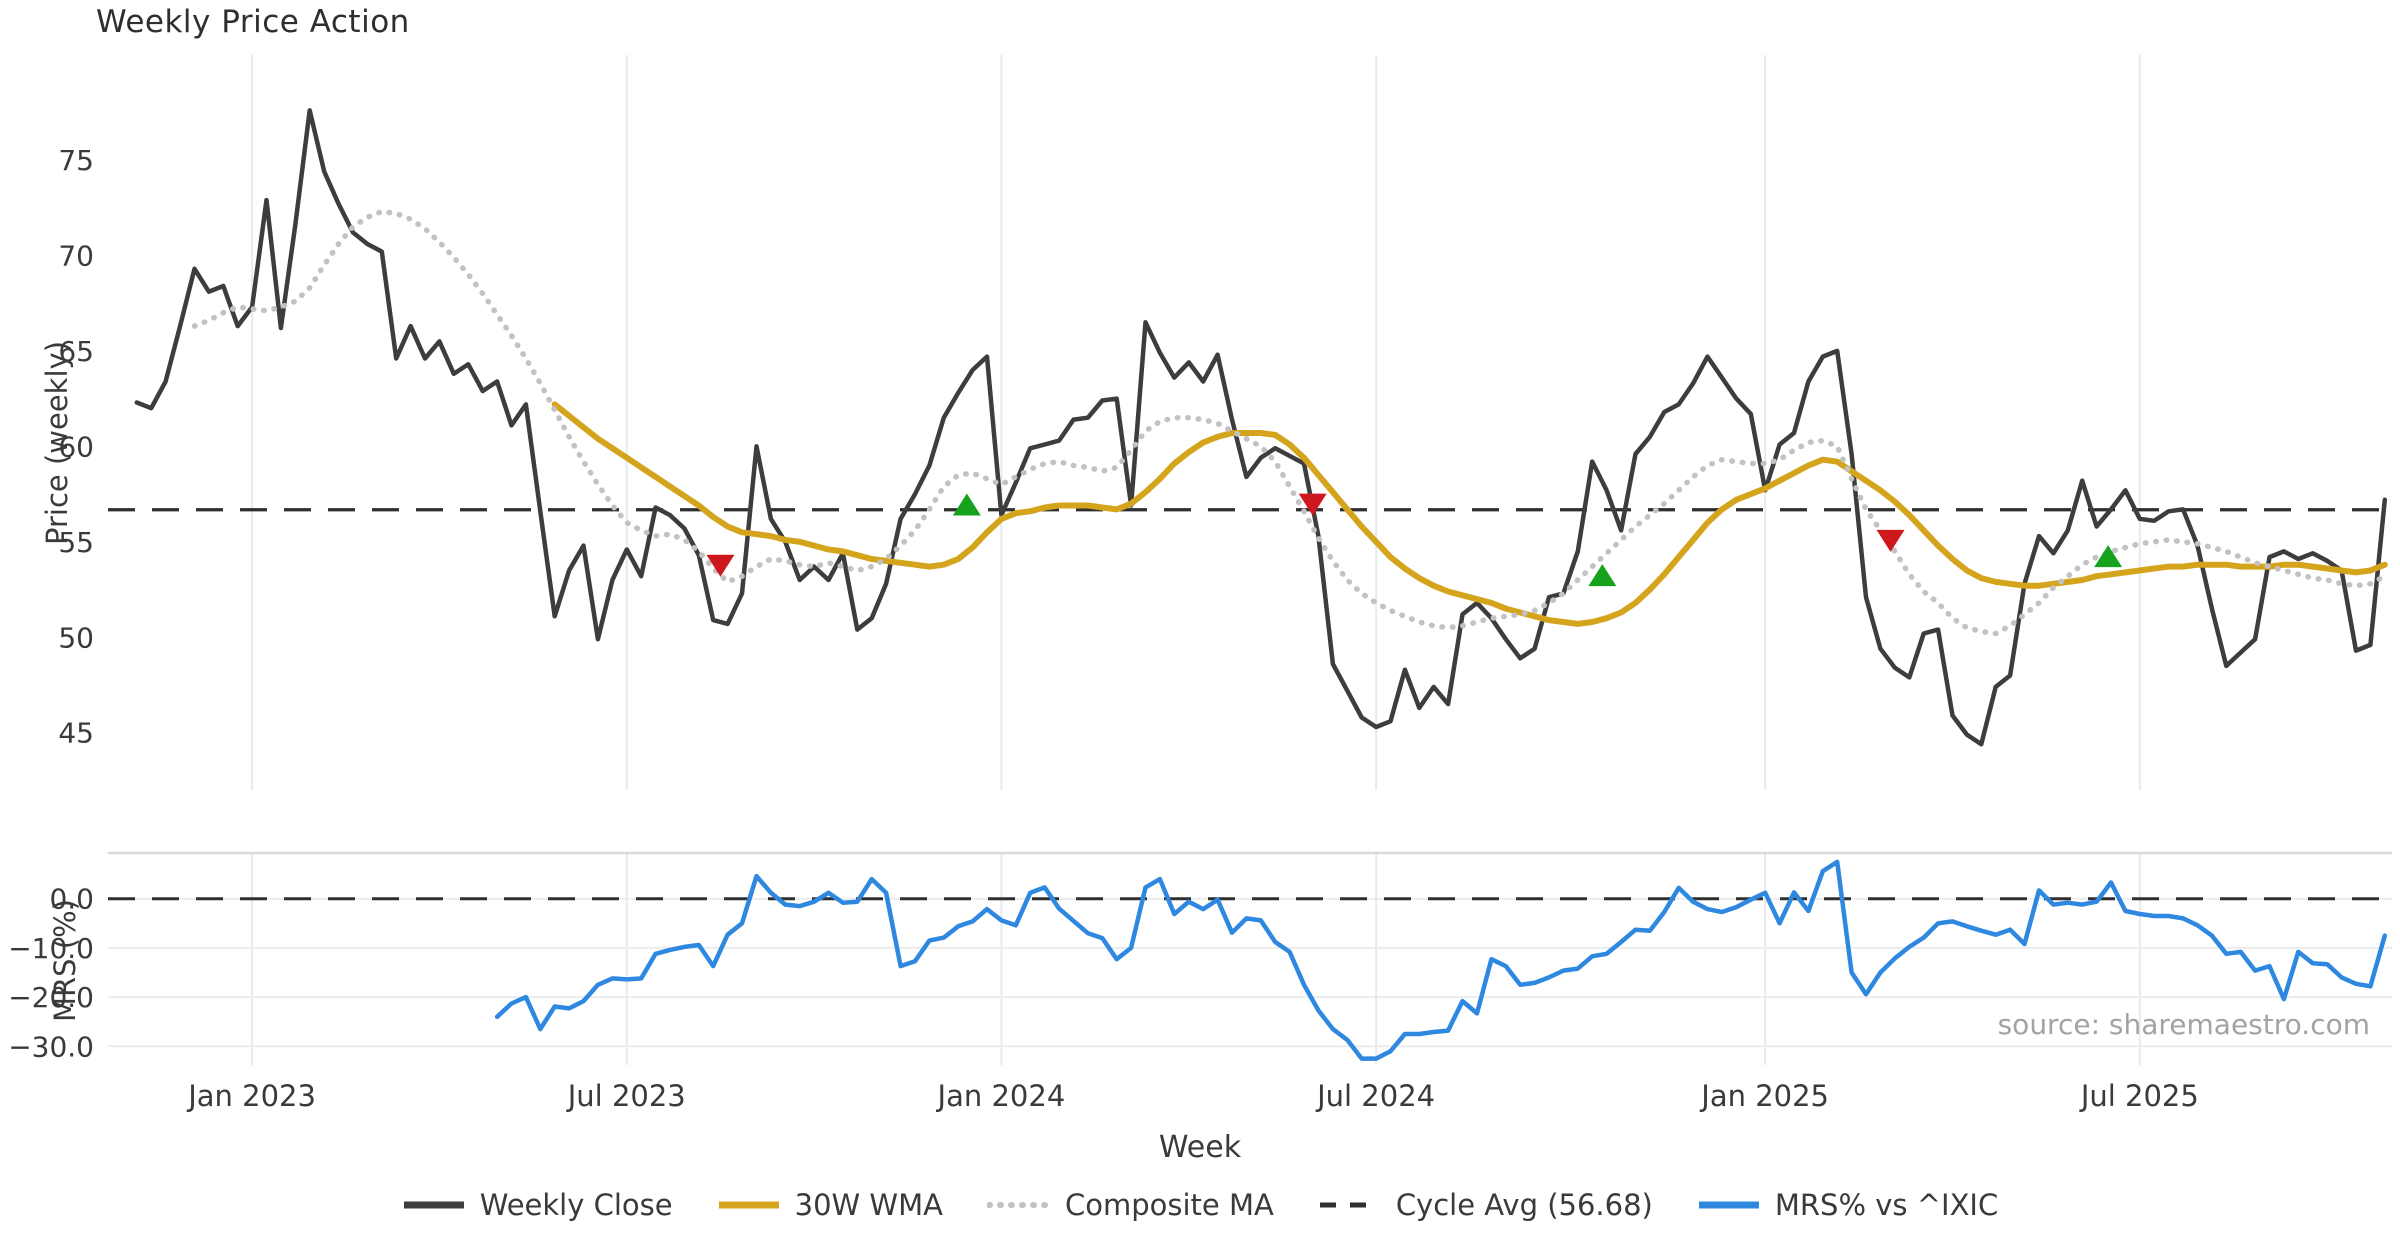  What do you see at coordinates (1441, 960) in the screenshot?
I see `series-mrs-vs-ixic-line` at bounding box center [1441, 960].